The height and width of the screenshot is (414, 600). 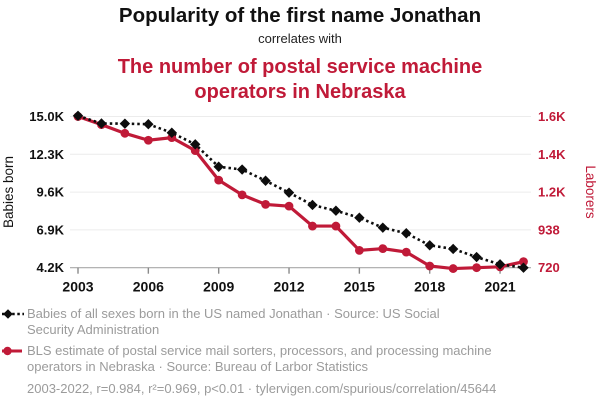 I want to click on black-diamond-dashed-marker-icon, so click(x=13, y=313).